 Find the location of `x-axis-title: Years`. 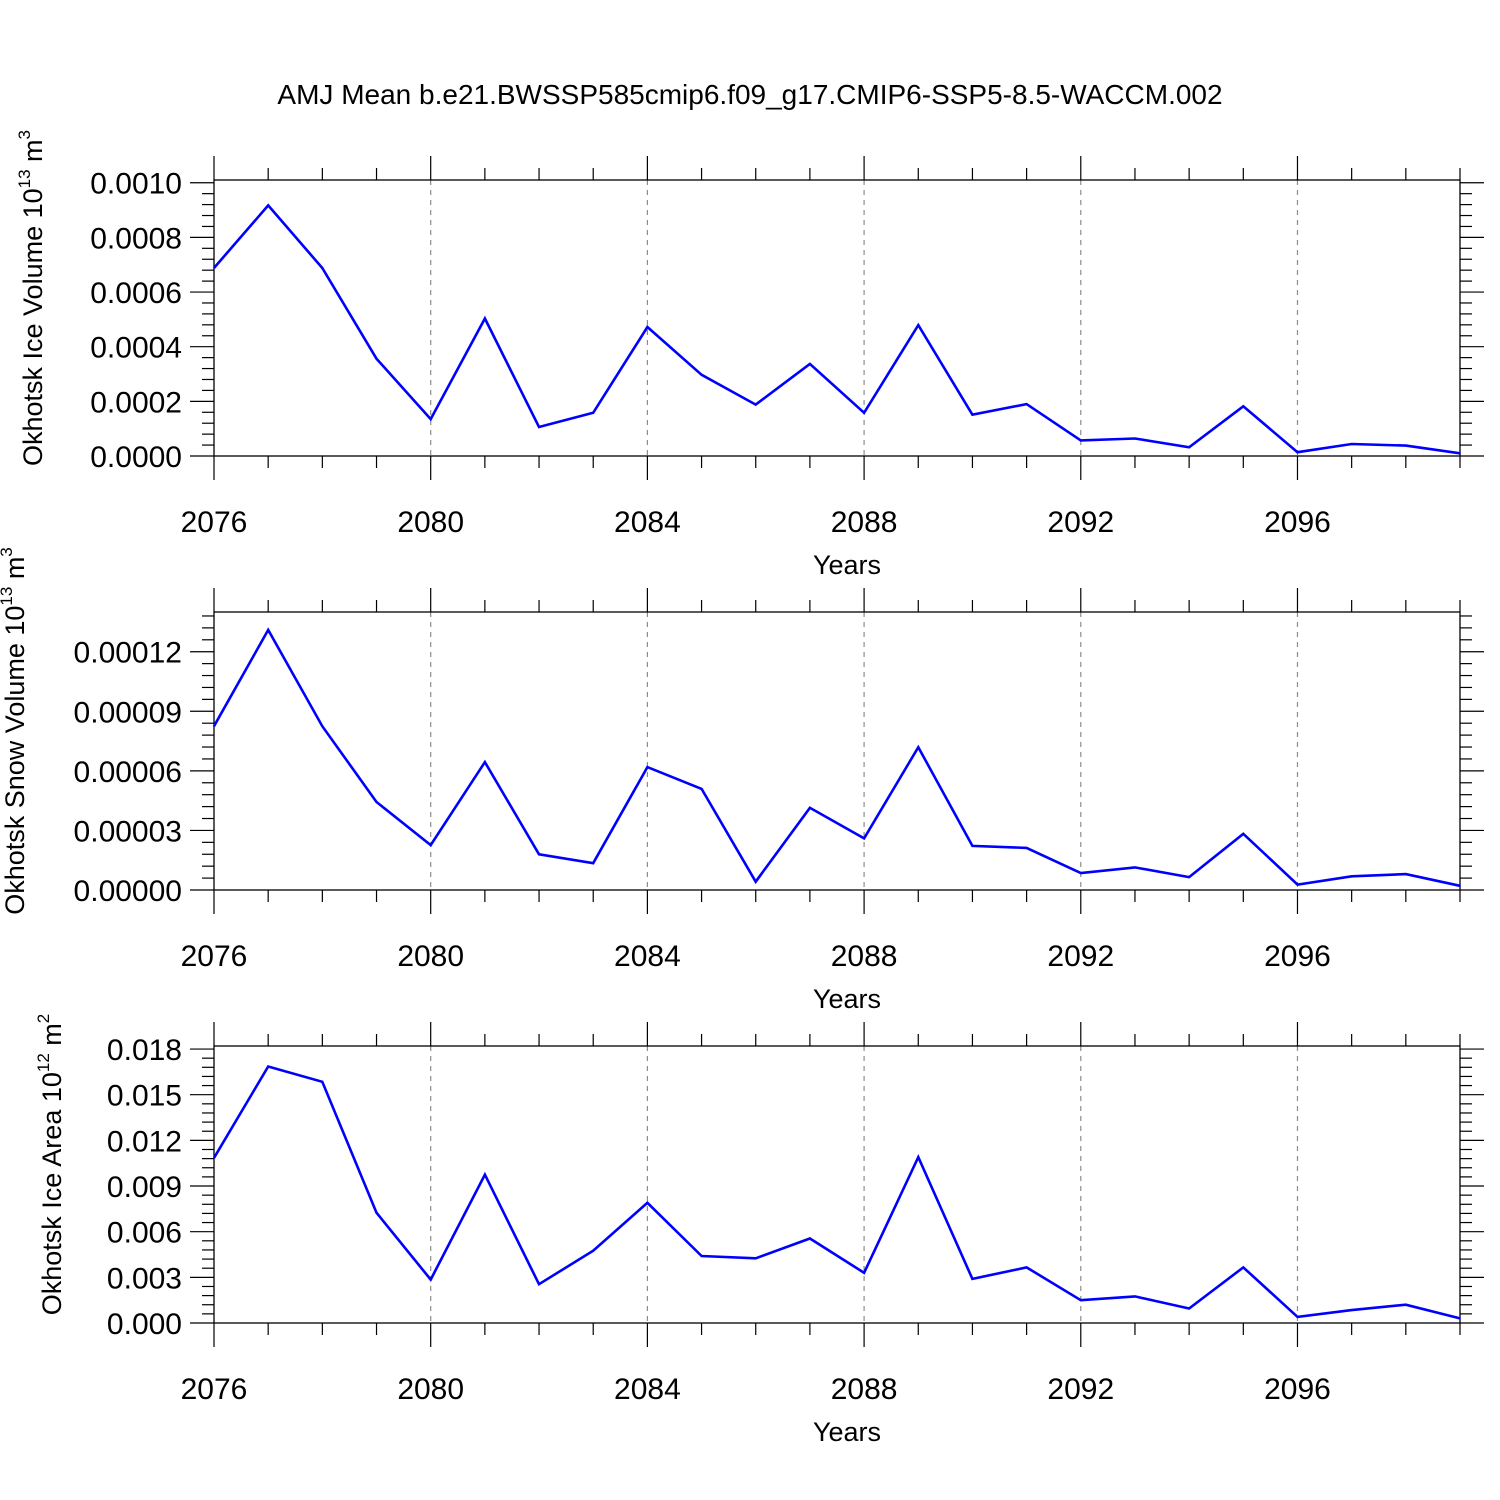

x-axis-title: Years is located at coordinates (847, 999).